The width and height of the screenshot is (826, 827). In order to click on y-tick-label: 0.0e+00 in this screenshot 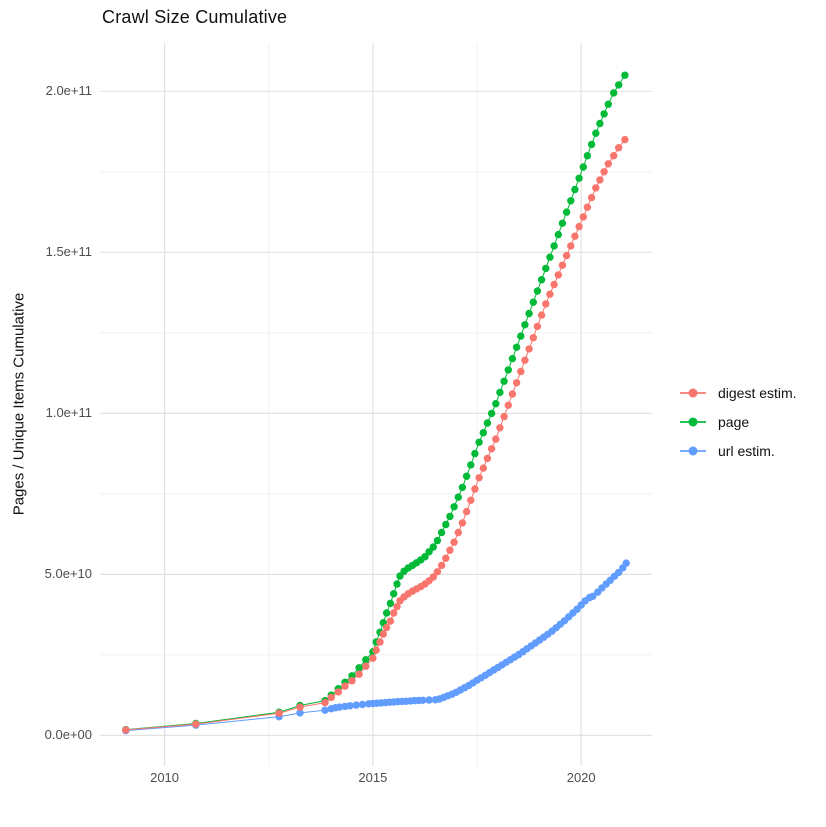, I will do `click(68, 735)`.